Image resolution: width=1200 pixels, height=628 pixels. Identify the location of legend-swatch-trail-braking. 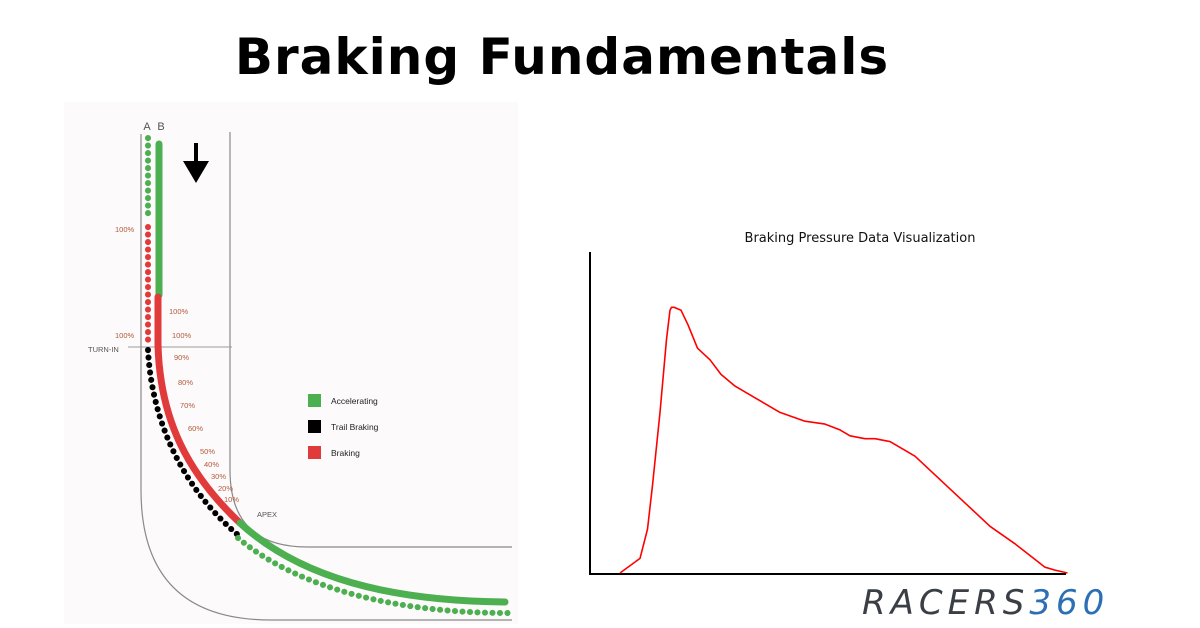
(314, 426).